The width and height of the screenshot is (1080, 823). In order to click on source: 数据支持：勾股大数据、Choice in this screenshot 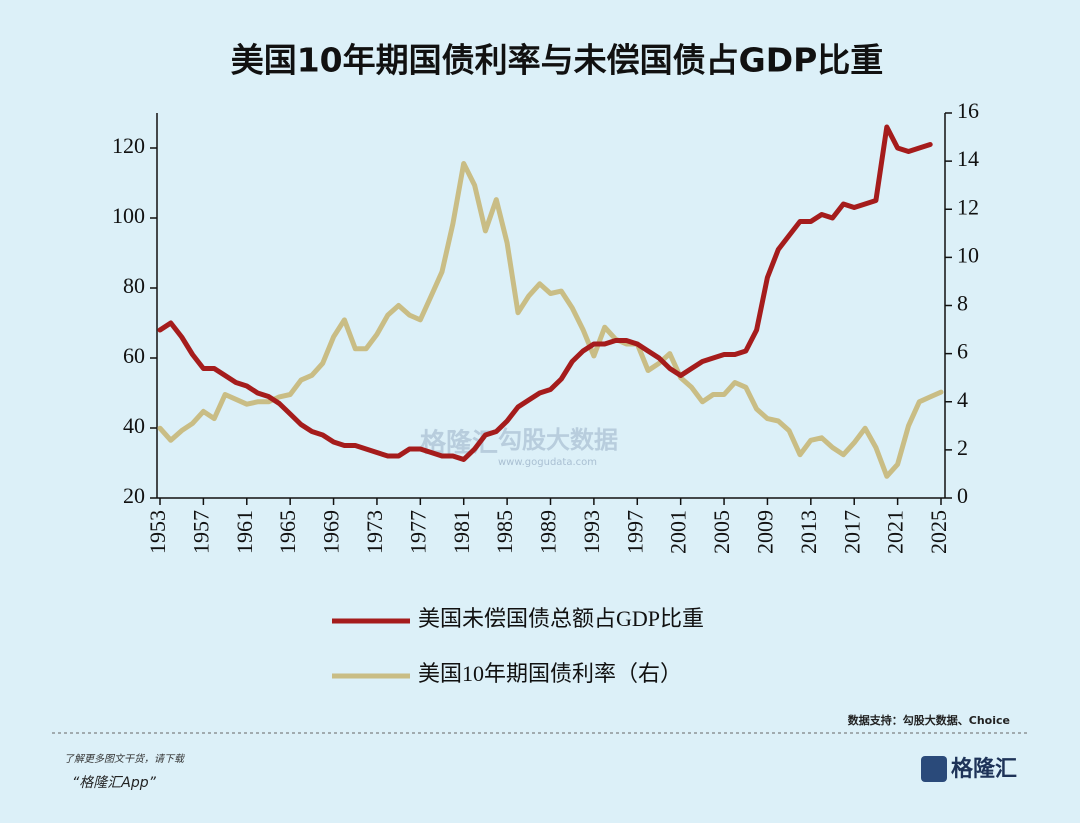, I will do `click(929, 720)`.